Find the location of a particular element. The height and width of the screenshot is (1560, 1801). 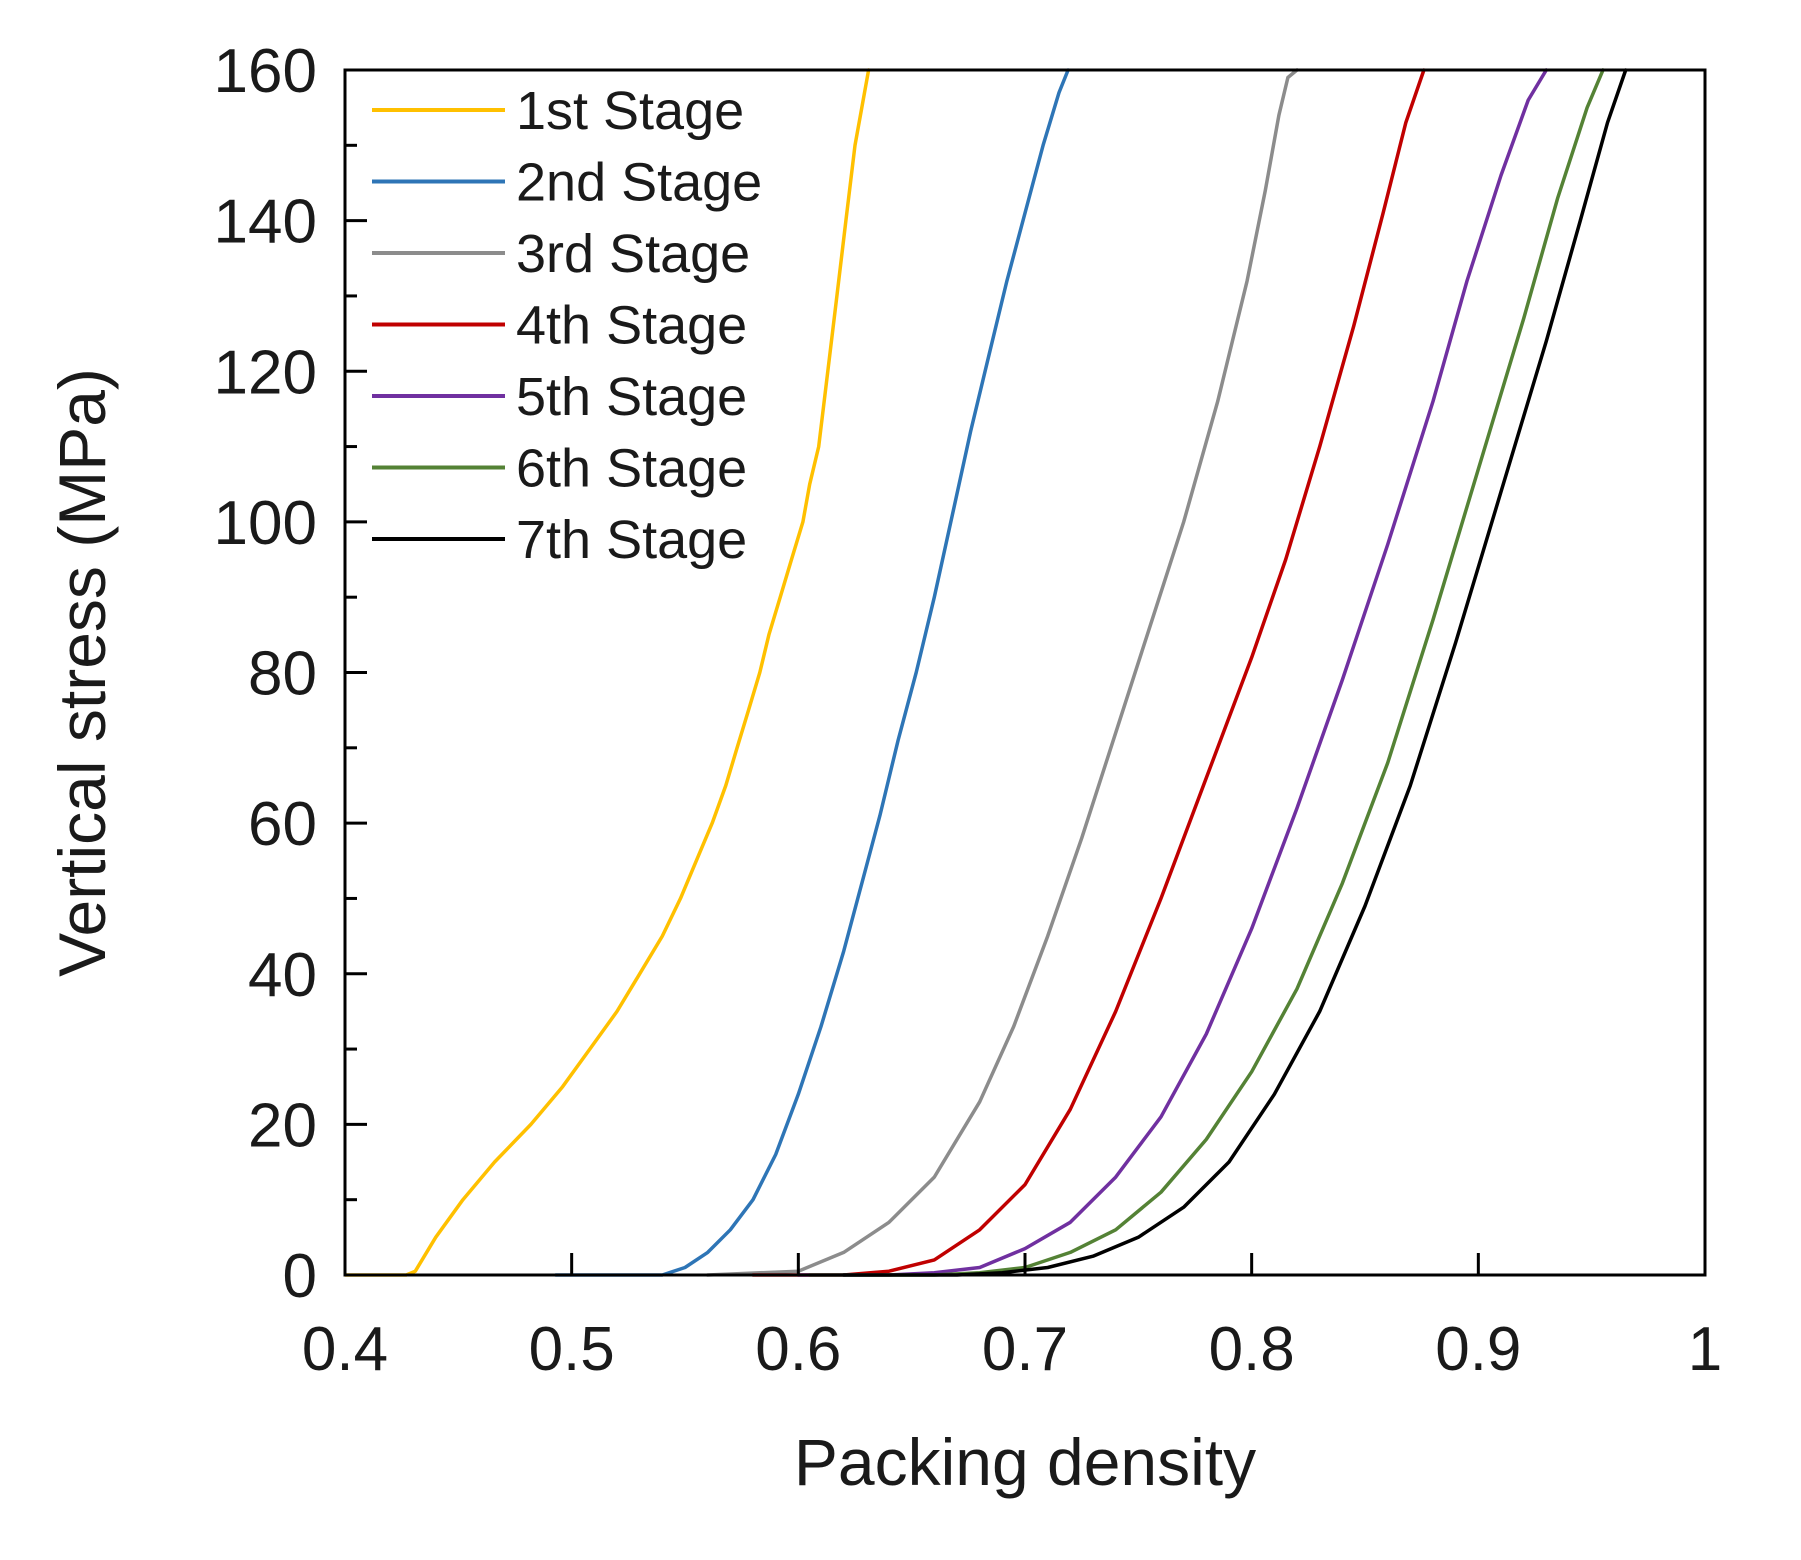

x-tick-label: 0.9 is located at coordinates (1478, 1349).